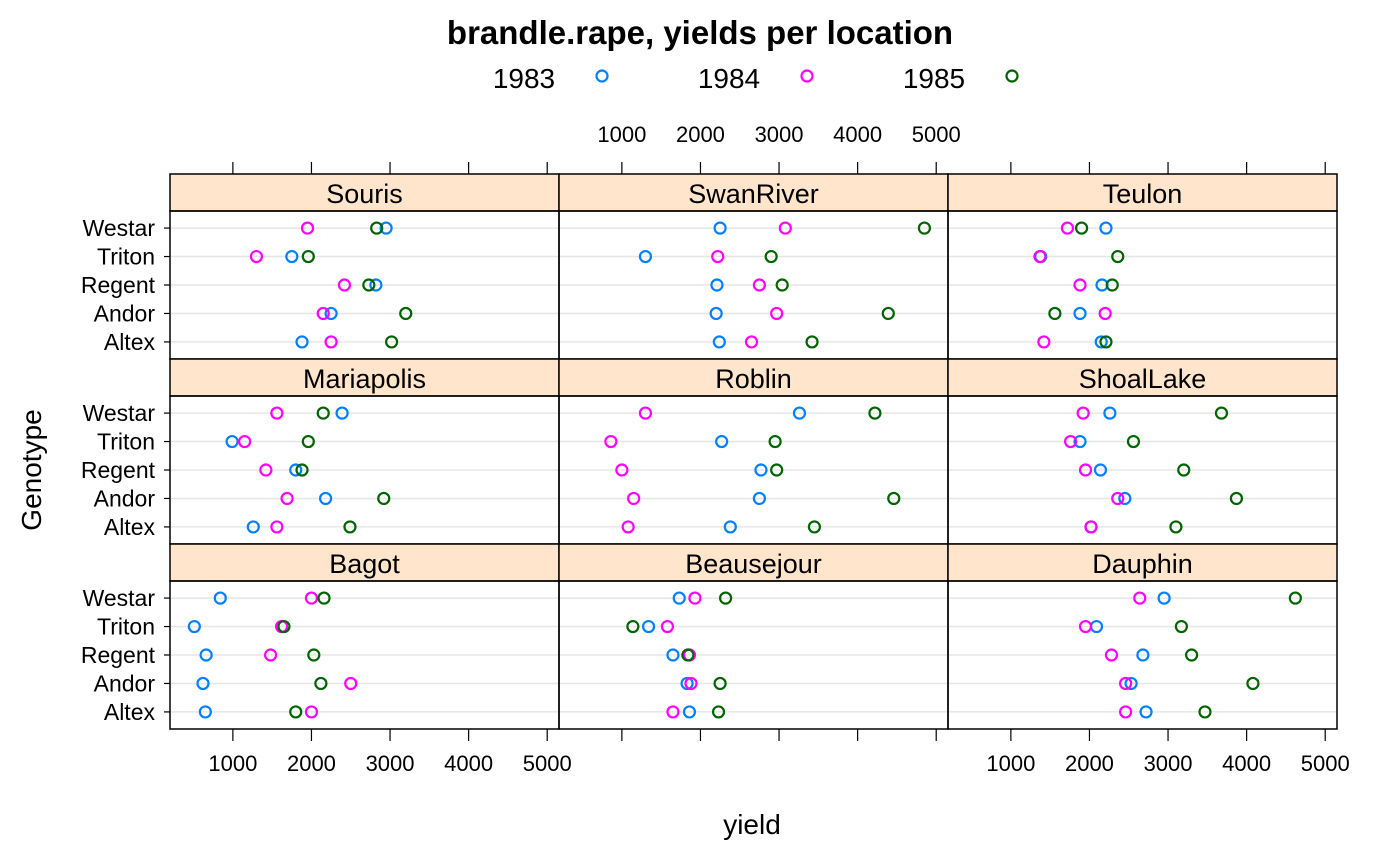 The height and width of the screenshot is (866, 1400). What do you see at coordinates (1118, 256) in the screenshot?
I see `point-teulon-1985-triton` at bounding box center [1118, 256].